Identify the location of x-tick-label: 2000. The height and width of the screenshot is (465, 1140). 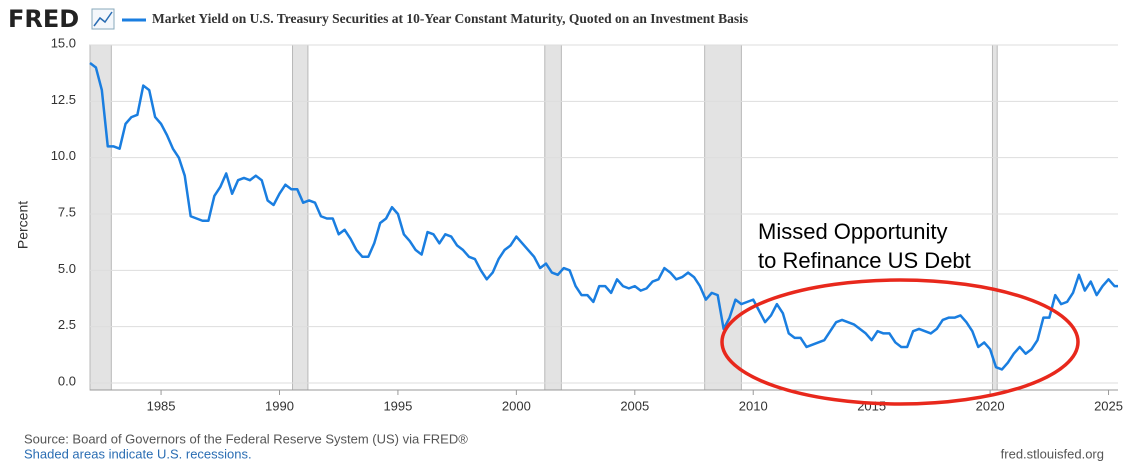
(516, 405).